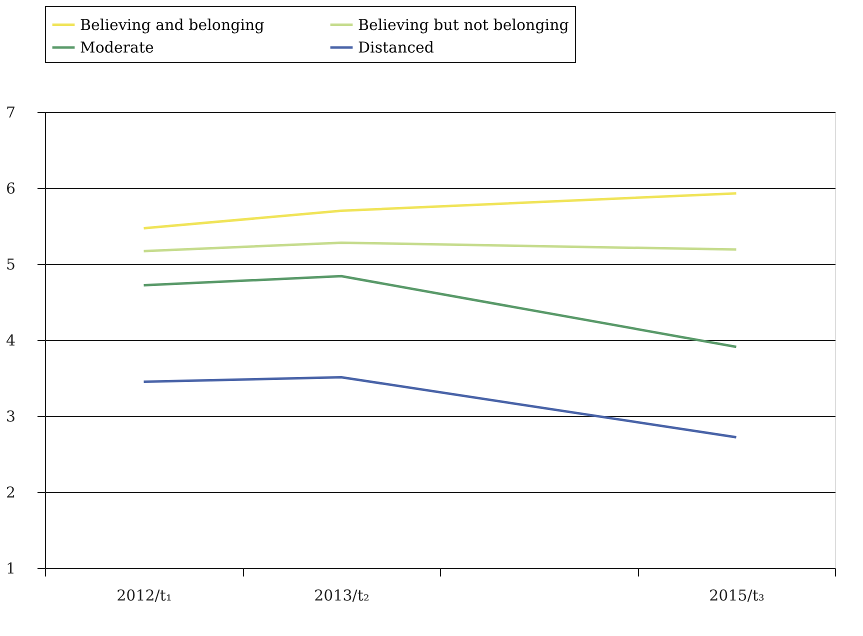 Image resolution: width=863 pixels, height=636 pixels. What do you see at coordinates (144, 595) in the screenshot?
I see `x-tick-label: 2012/t₁` at bounding box center [144, 595].